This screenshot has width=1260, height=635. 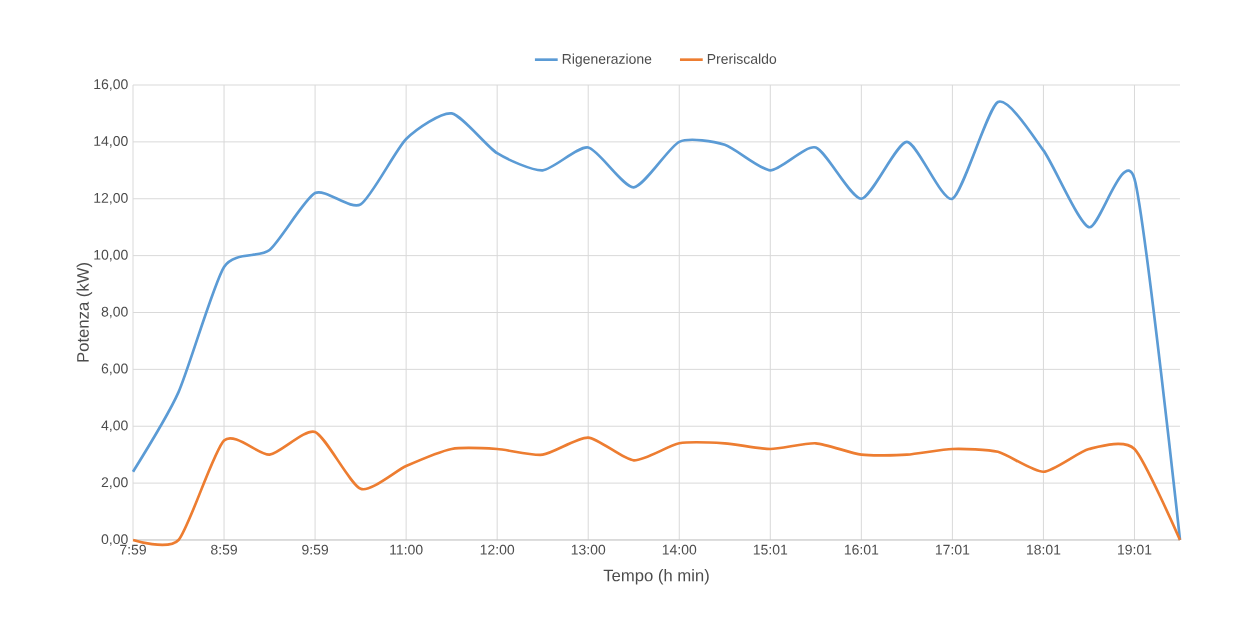 I want to click on y-axis-title: Potenza (kW), so click(x=84, y=312).